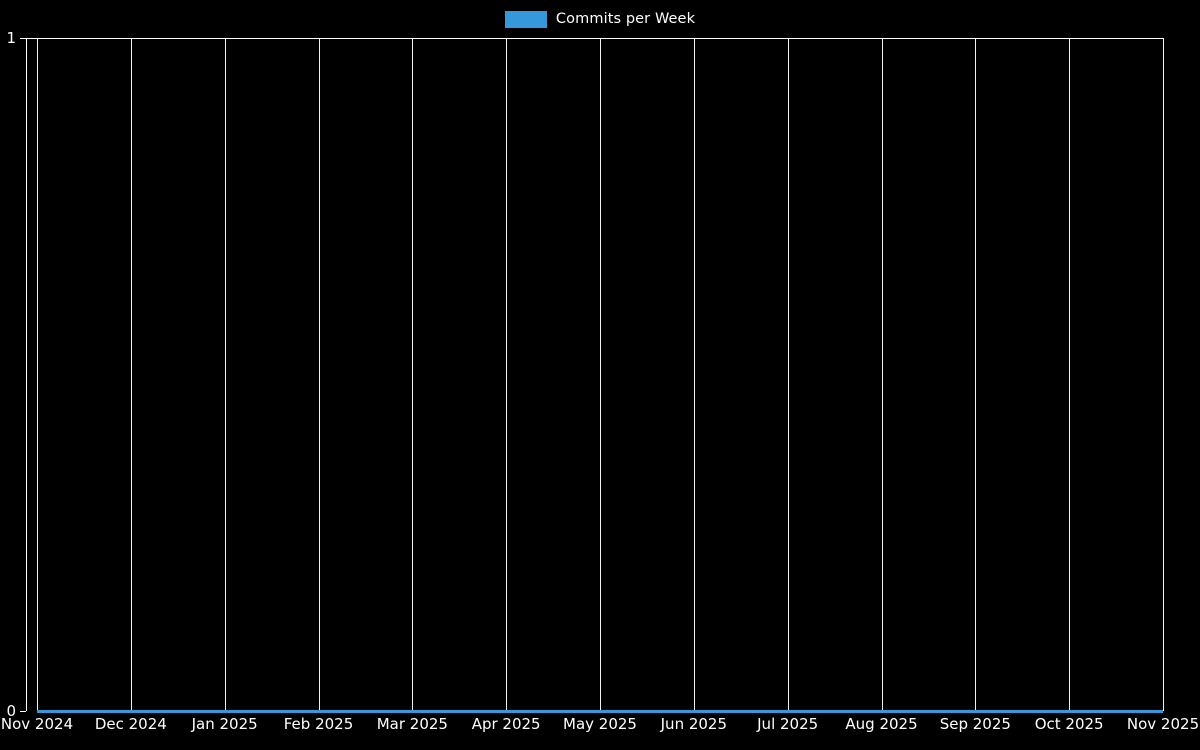 This screenshot has height=750, width=1200. Describe the element at coordinates (625, 18) in the screenshot. I see `legend-label-commits-per-week: Commits per Week` at that location.